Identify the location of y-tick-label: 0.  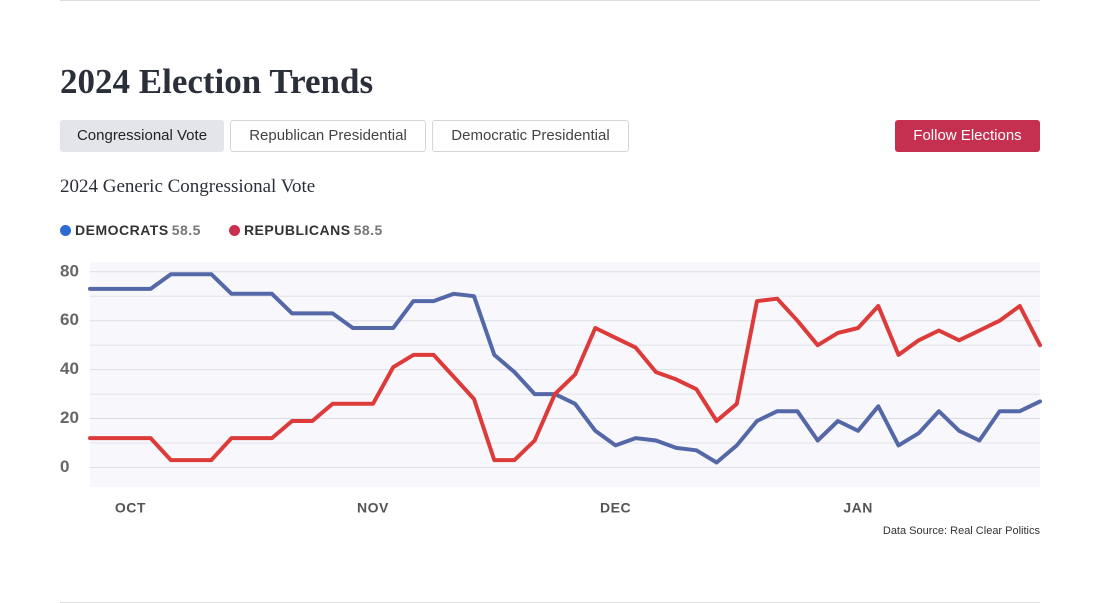
(64, 466).